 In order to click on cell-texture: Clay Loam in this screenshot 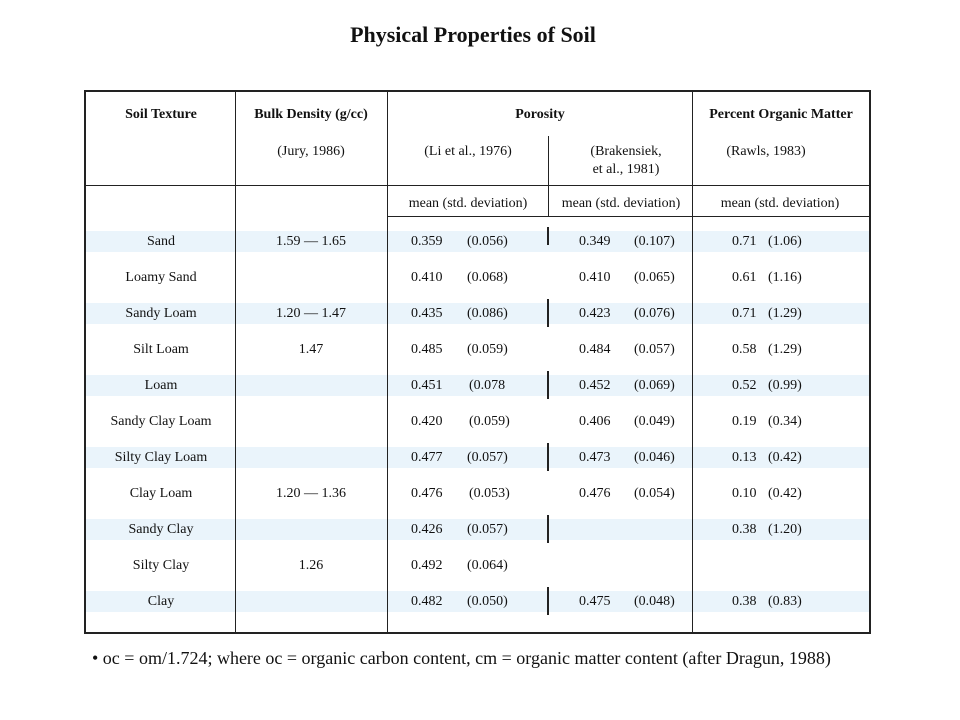, I will do `click(161, 493)`.